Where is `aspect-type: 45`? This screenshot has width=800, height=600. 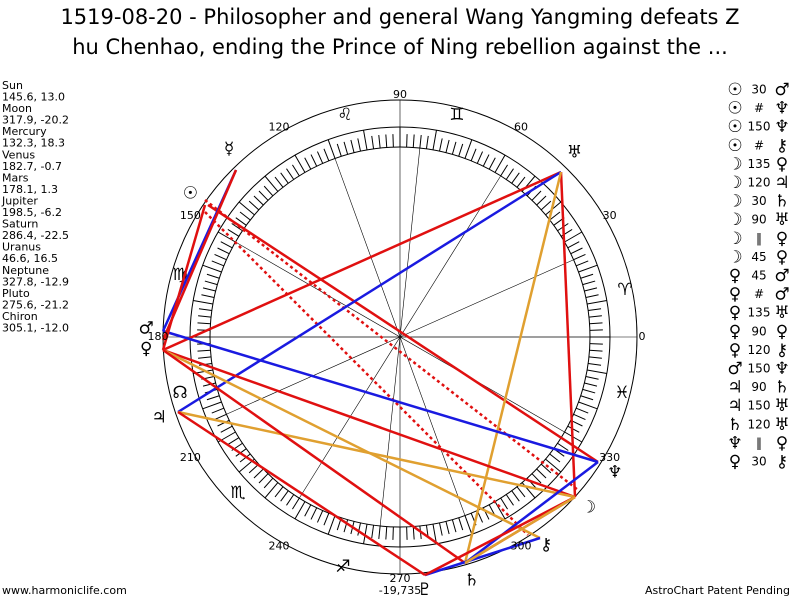
aspect-type: 45 is located at coordinates (758, 276).